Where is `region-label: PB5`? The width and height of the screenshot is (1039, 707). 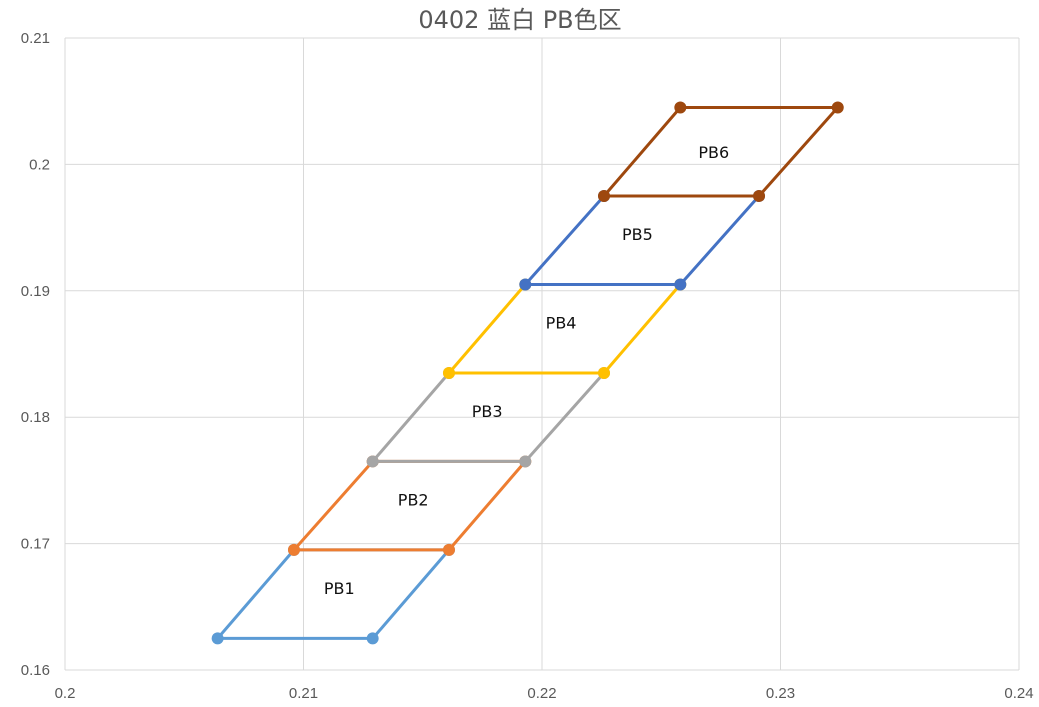
region-label: PB5 is located at coordinates (637, 234).